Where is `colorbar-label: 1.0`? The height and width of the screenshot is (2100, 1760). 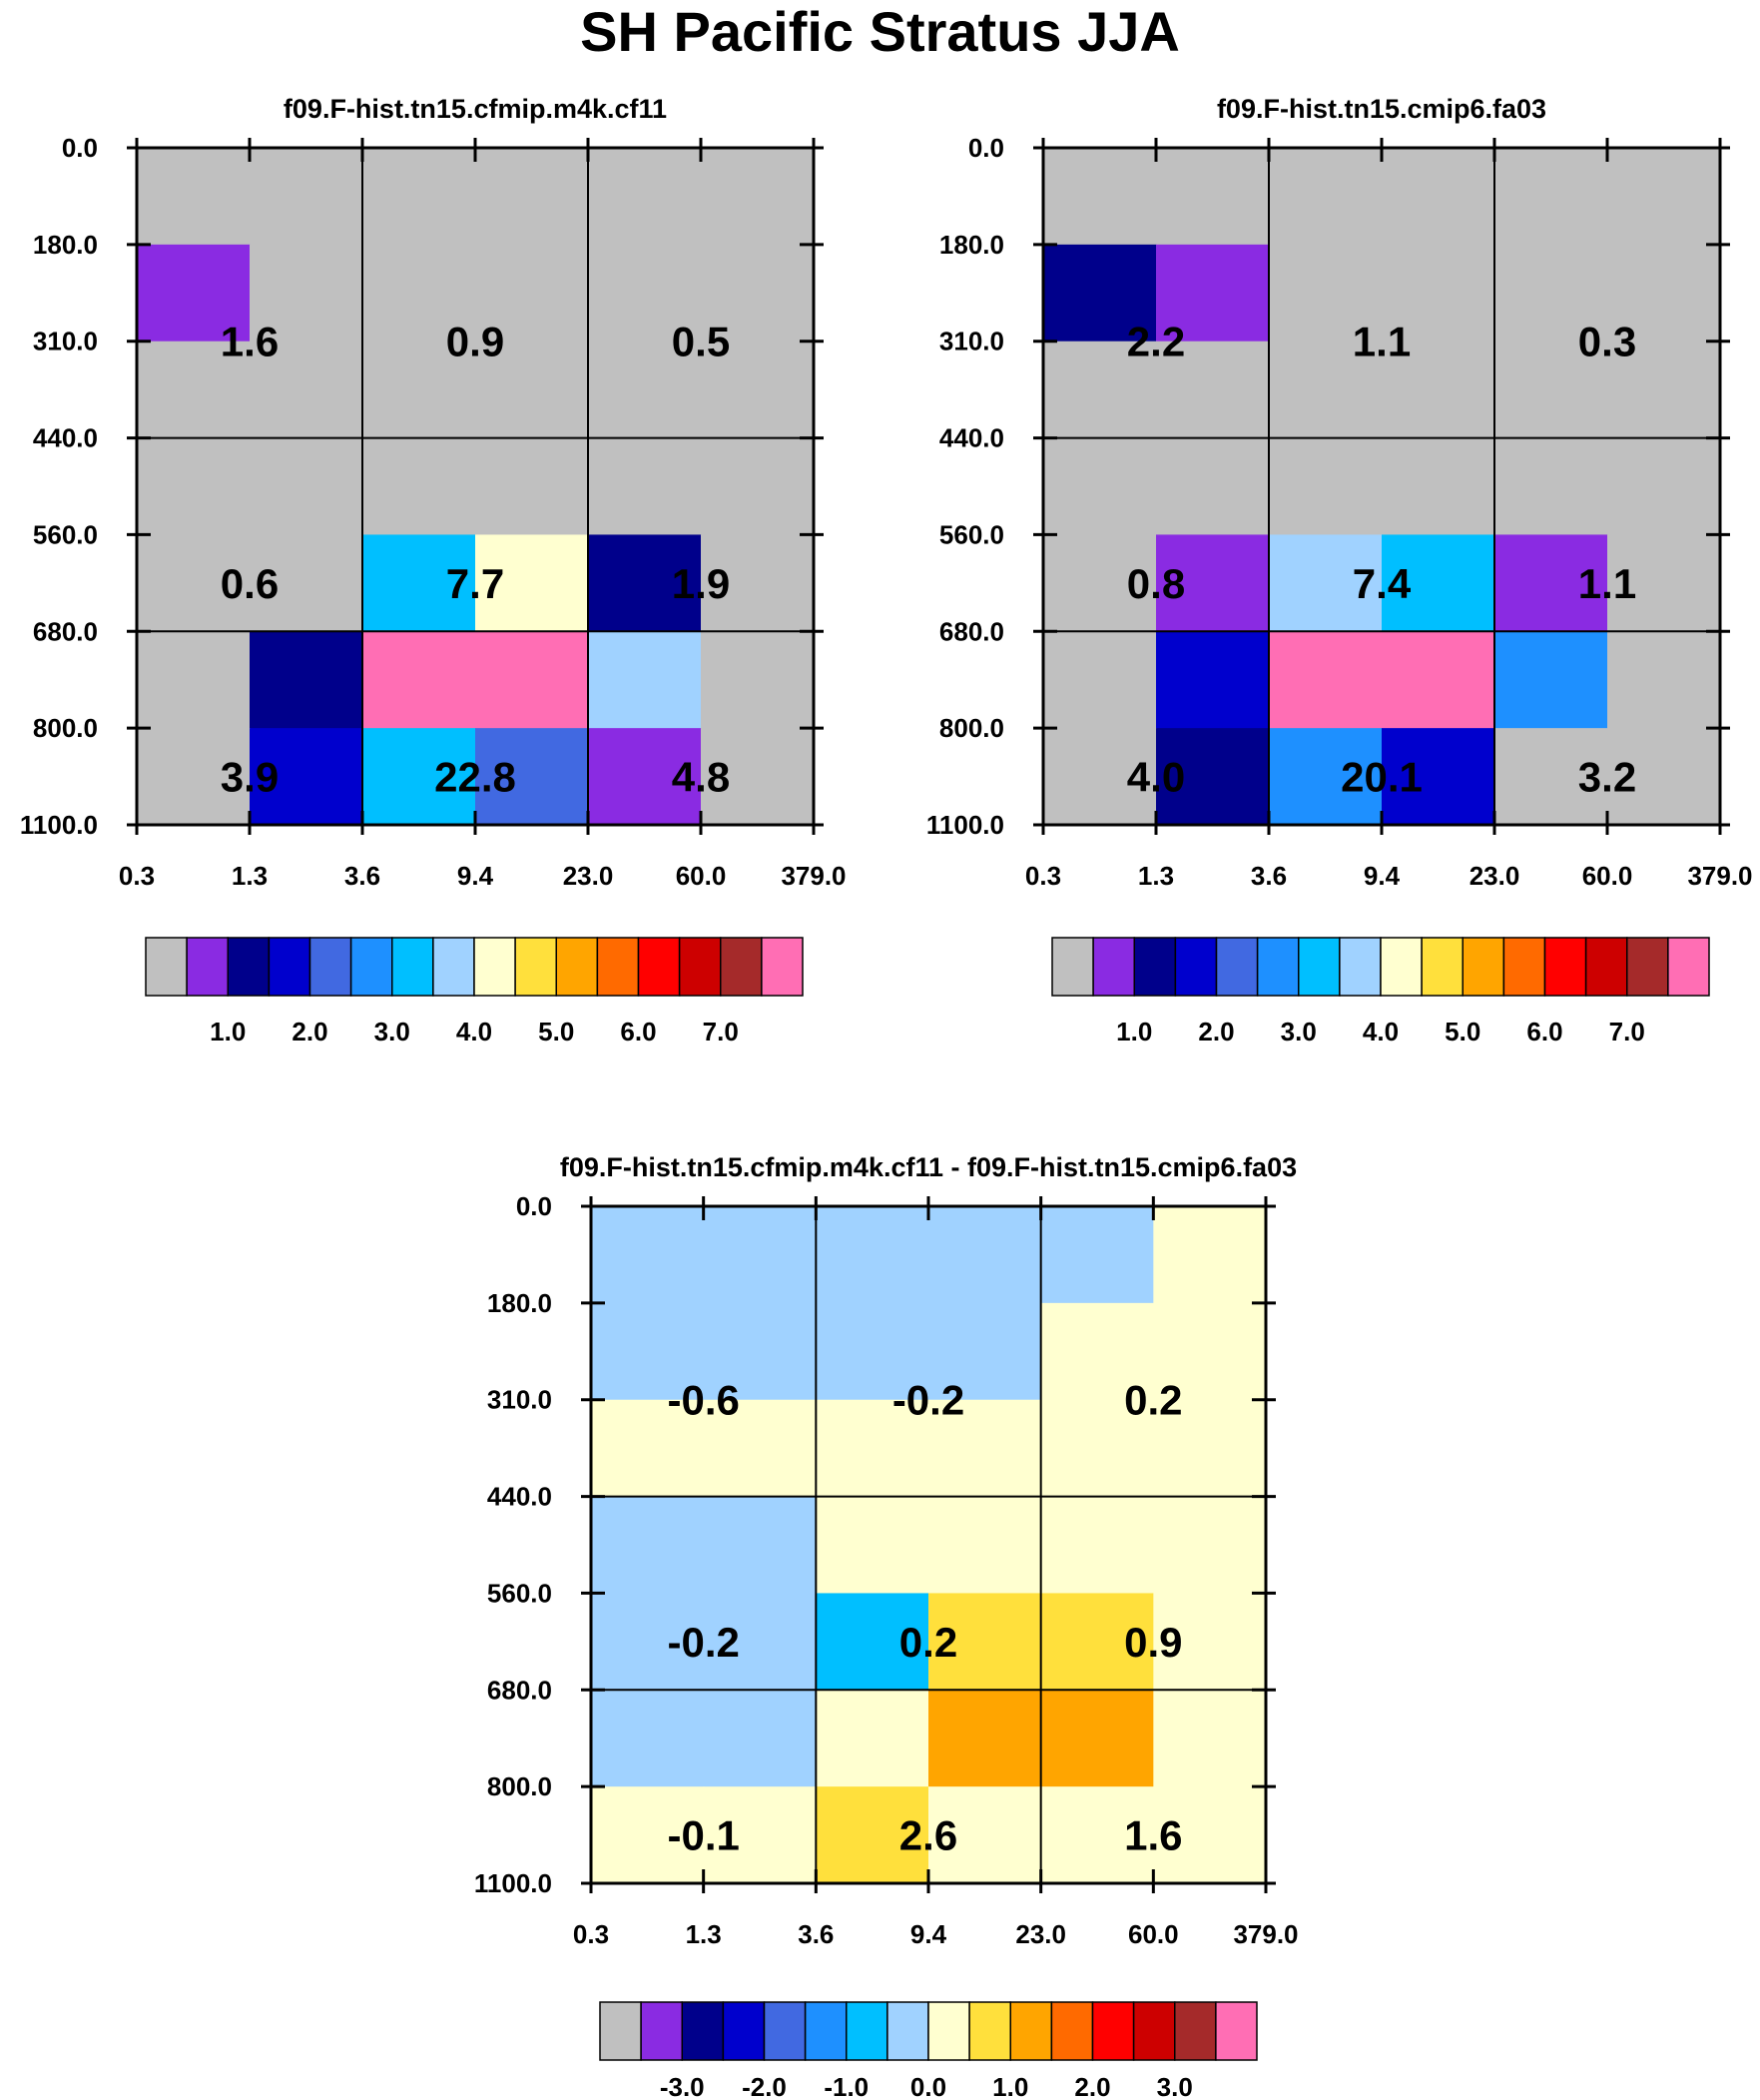
colorbar-label: 1.0 is located at coordinates (228, 1032).